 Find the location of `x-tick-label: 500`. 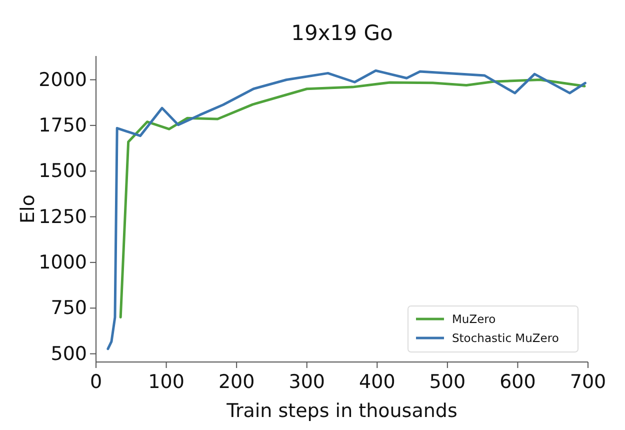

x-tick-label: 500 is located at coordinates (447, 382).